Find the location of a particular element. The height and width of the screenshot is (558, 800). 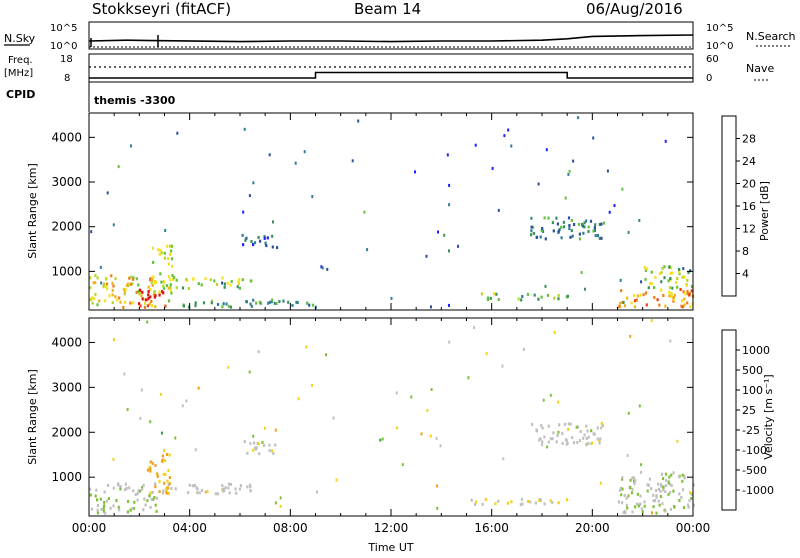

velocity-colorbar-frame is located at coordinates (729, 420).